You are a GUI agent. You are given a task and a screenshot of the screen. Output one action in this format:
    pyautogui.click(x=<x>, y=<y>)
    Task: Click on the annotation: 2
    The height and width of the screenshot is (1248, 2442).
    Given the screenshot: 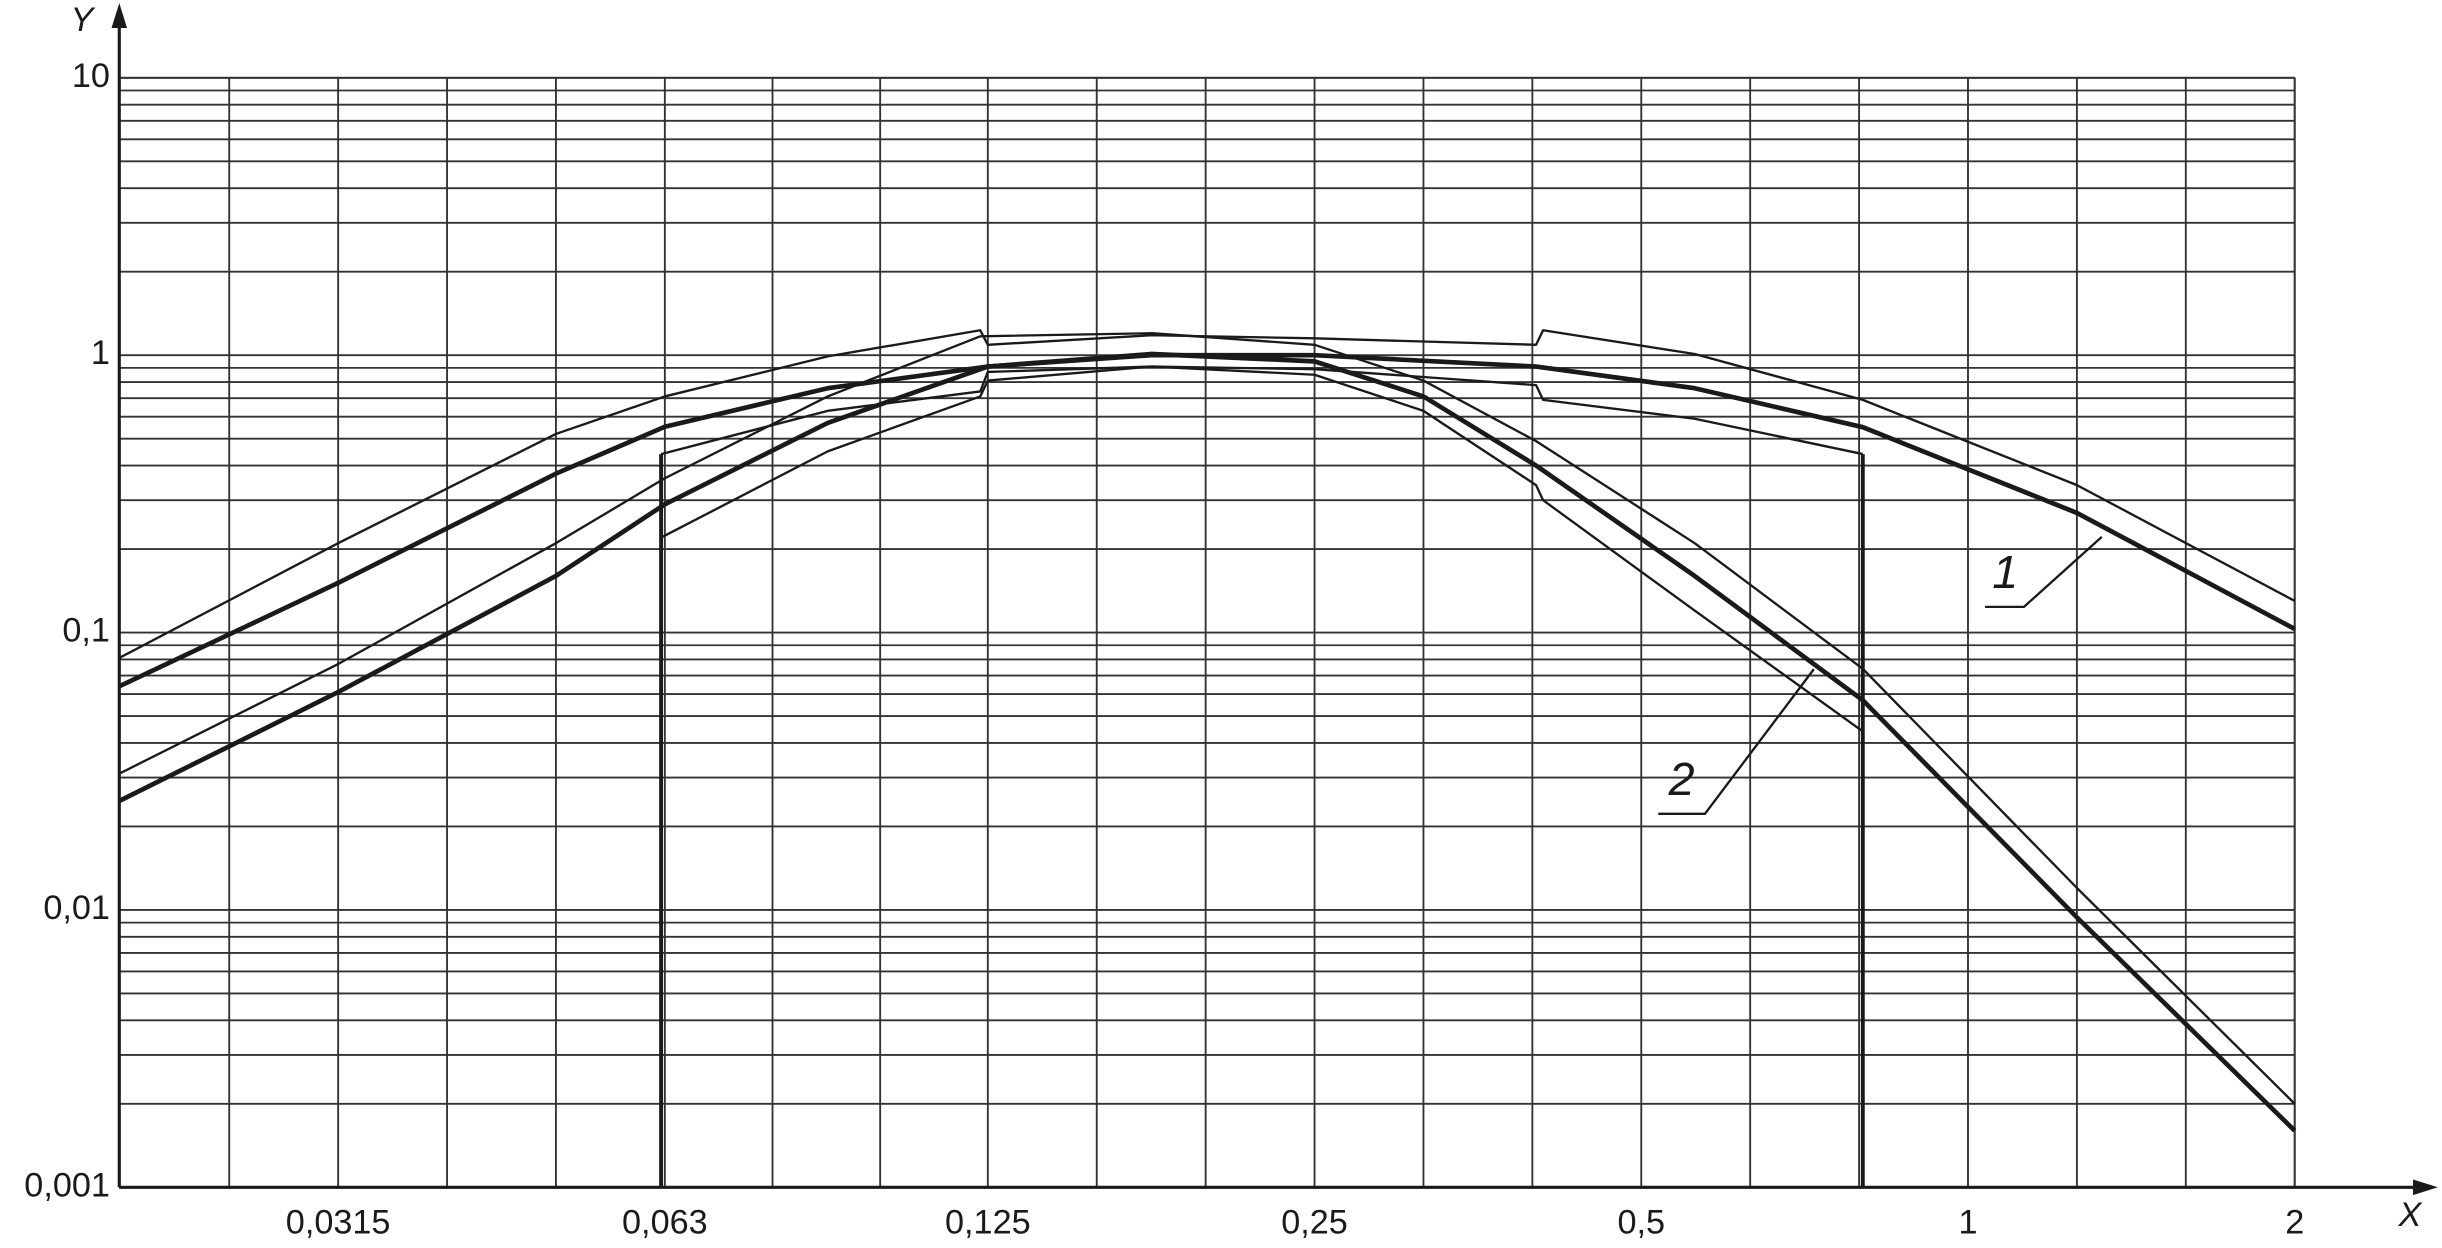 What is the action you would take?
    pyautogui.click(x=1681, y=779)
    